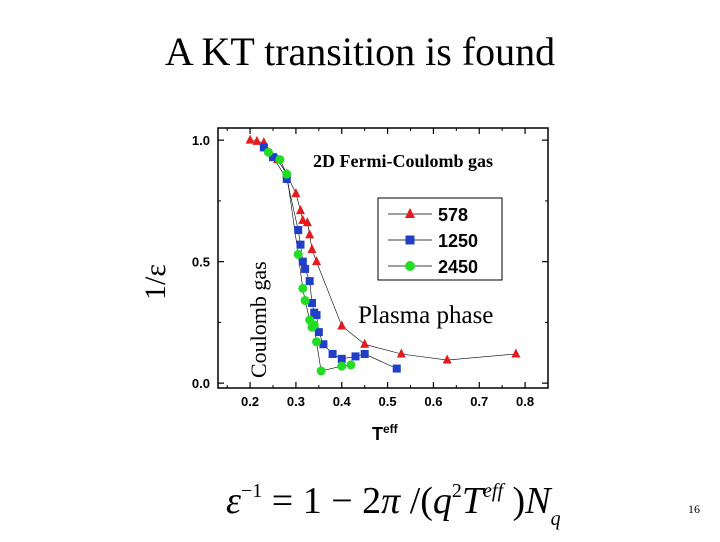  What do you see at coordinates (250, 401) in the screenshot?
I see `x-tick-label: 0.2` at bounding box center [250, 401].